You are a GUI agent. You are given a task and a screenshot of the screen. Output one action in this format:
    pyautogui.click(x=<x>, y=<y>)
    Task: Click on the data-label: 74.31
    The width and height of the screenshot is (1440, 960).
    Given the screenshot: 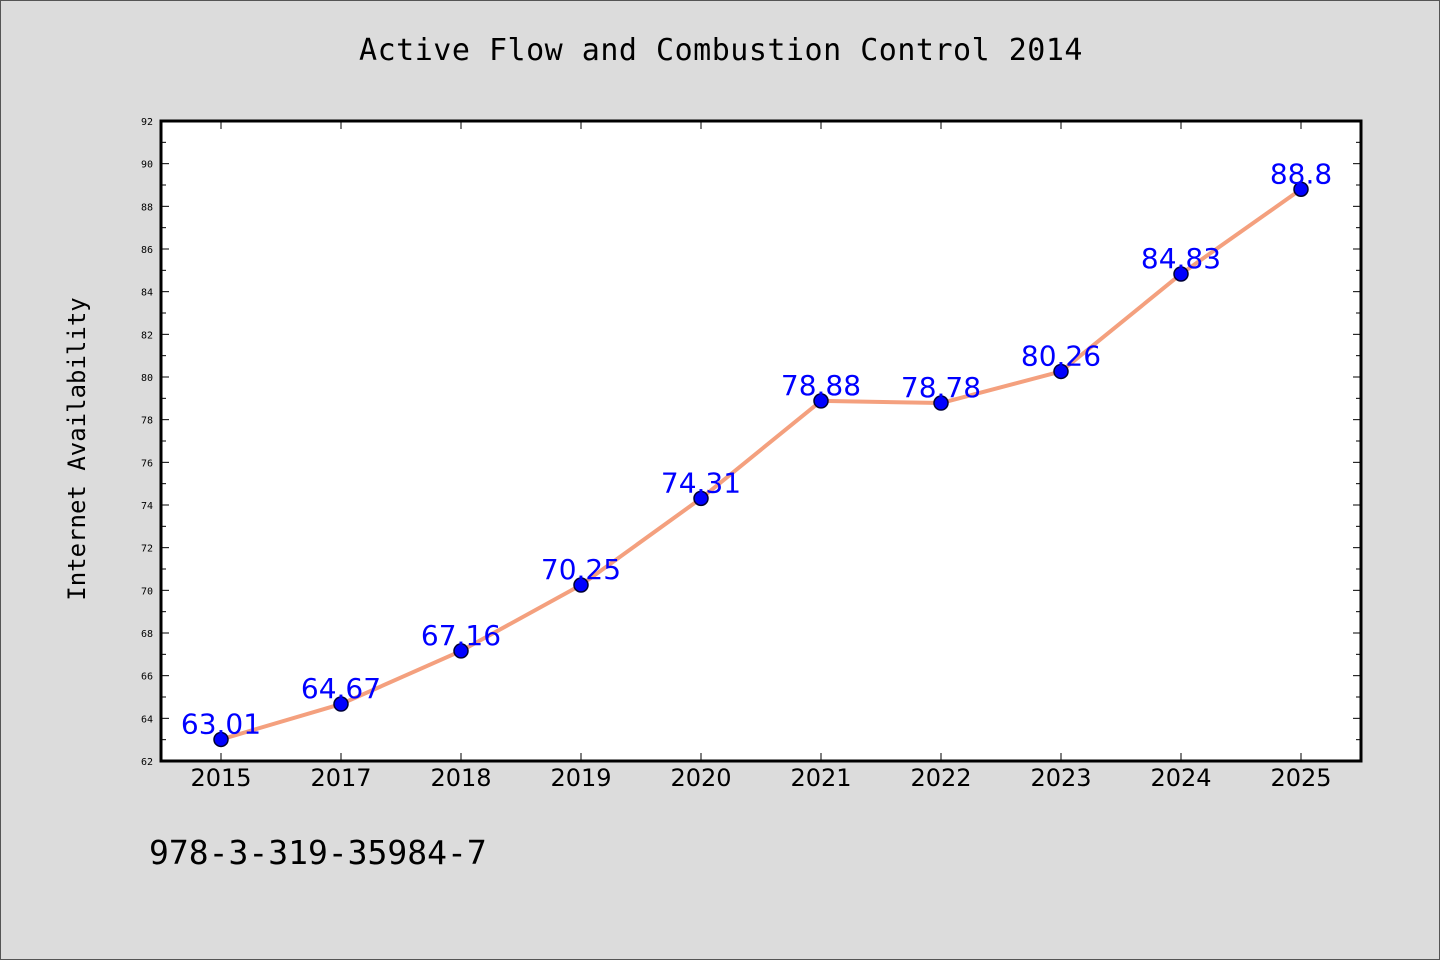 What is the action you would take?
    pyautogui.click(x=701, y=482)
    